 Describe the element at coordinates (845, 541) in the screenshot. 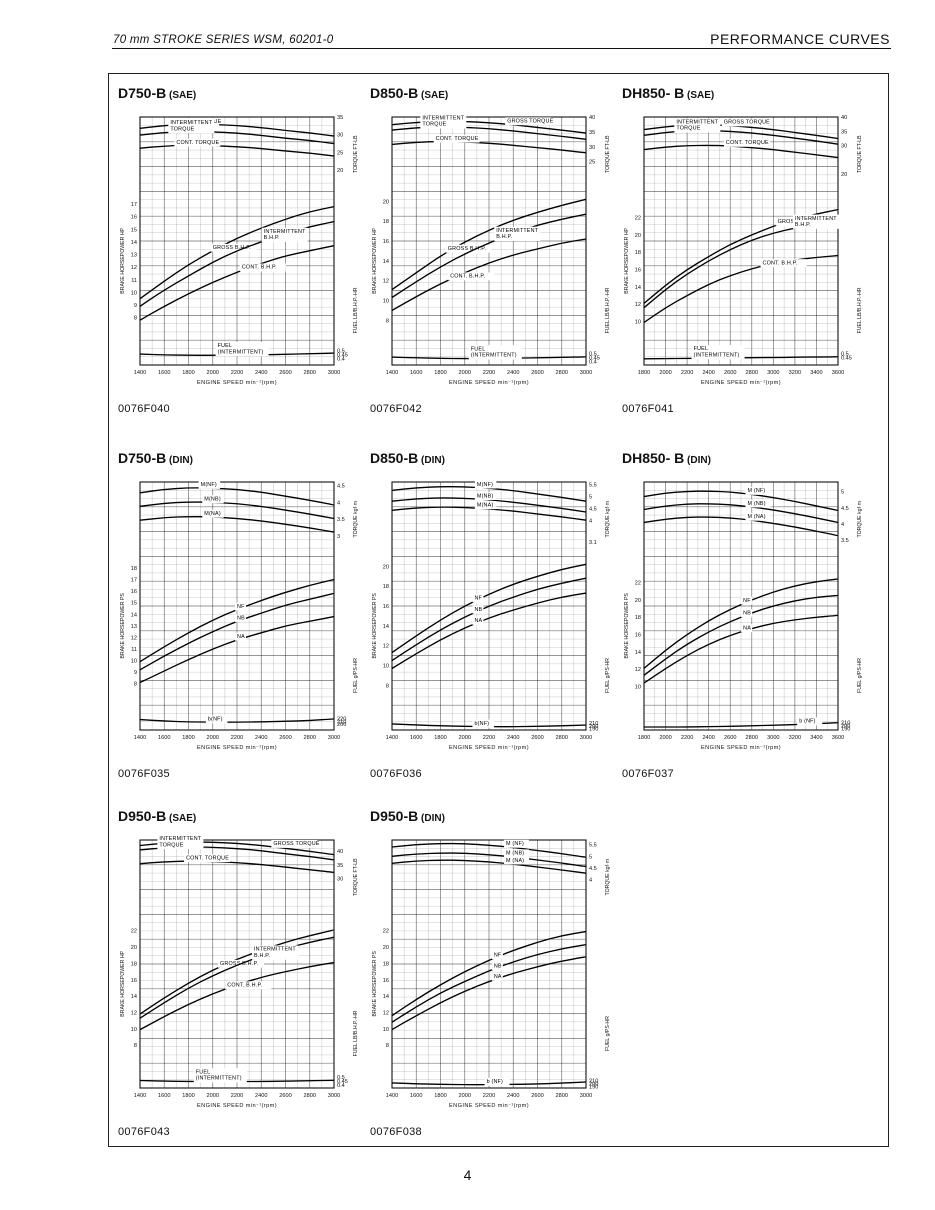

I see `torque-tick-label: 3.5` at that location.